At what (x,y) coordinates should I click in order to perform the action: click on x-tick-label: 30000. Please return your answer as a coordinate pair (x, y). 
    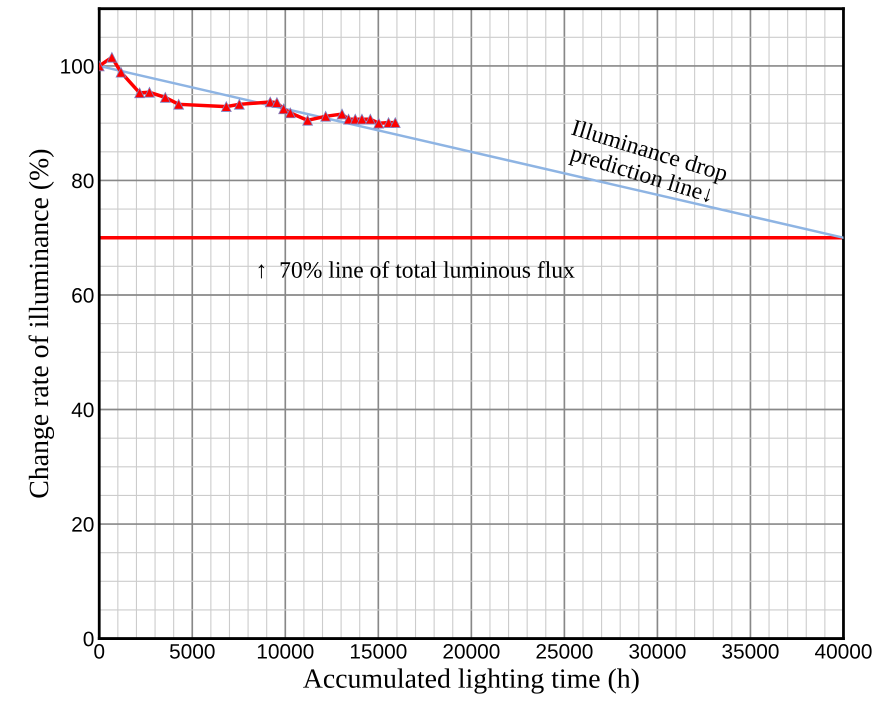
    Looking at the image, I should click on (657, 651).